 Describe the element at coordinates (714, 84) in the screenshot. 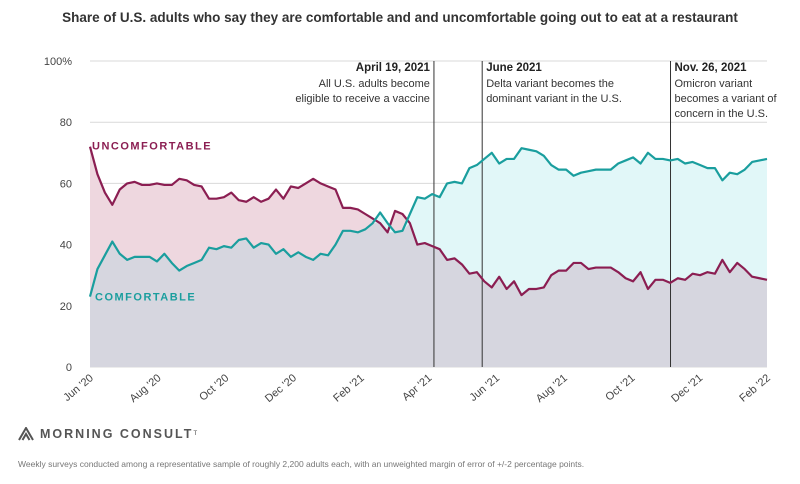

I see `annotation-text-3: Omicron variant` at that location.